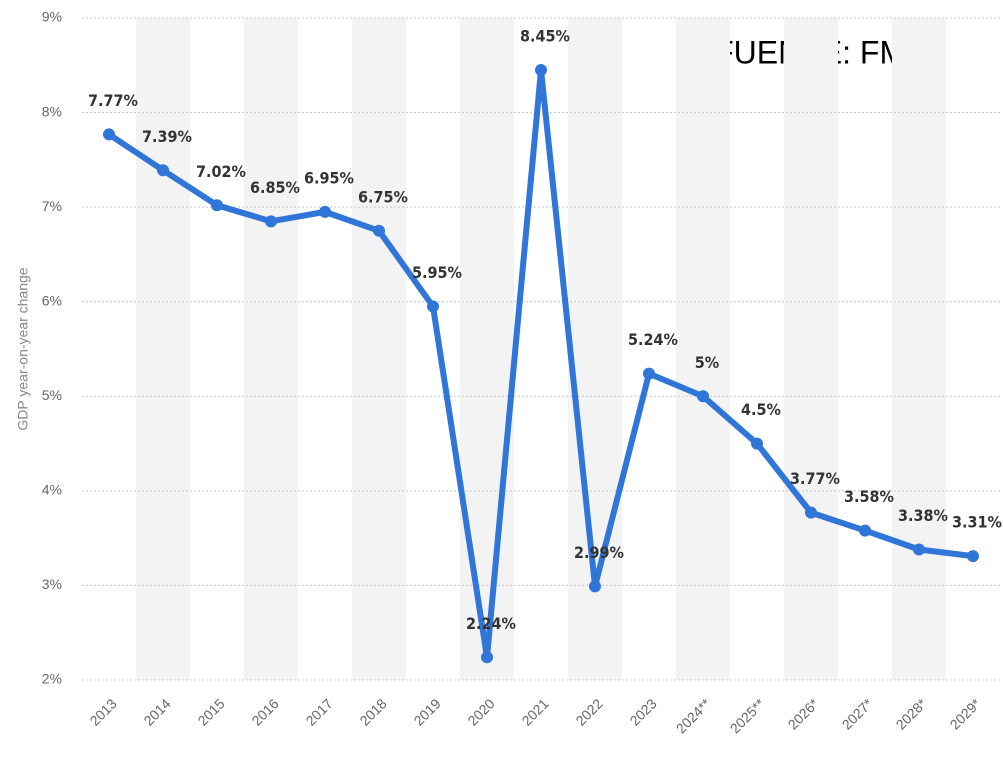 This screenshot has width=1003, height=761. I want to click on value-label: 7.77%, so click(113, 100).